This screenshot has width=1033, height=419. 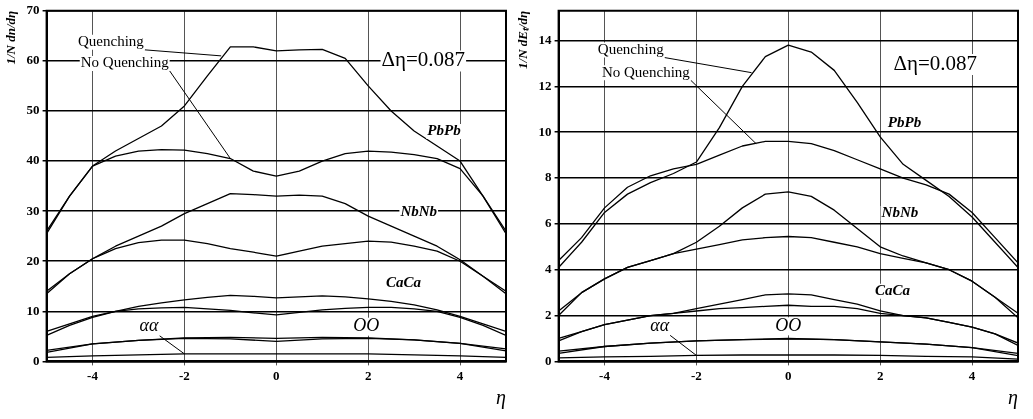 I want to click on y-tick-label: 6, so click(x=549, y=223).